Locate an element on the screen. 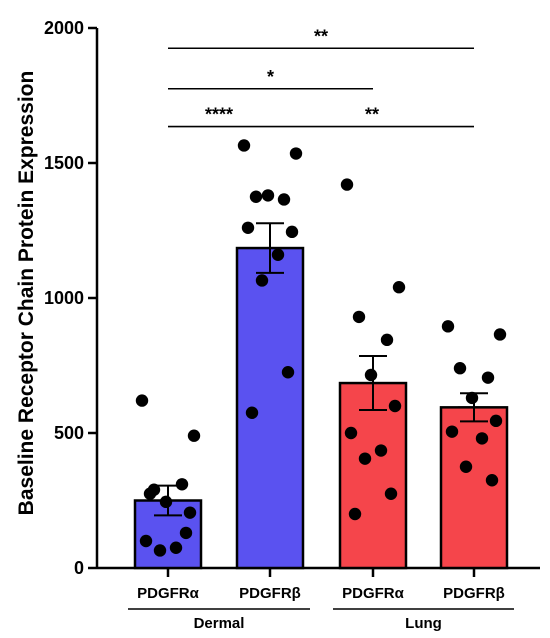 The height and width of the screenshot is (638, 550). y-axis: 0 500 1000 1500 2000 is located at coordinates (71, 298).